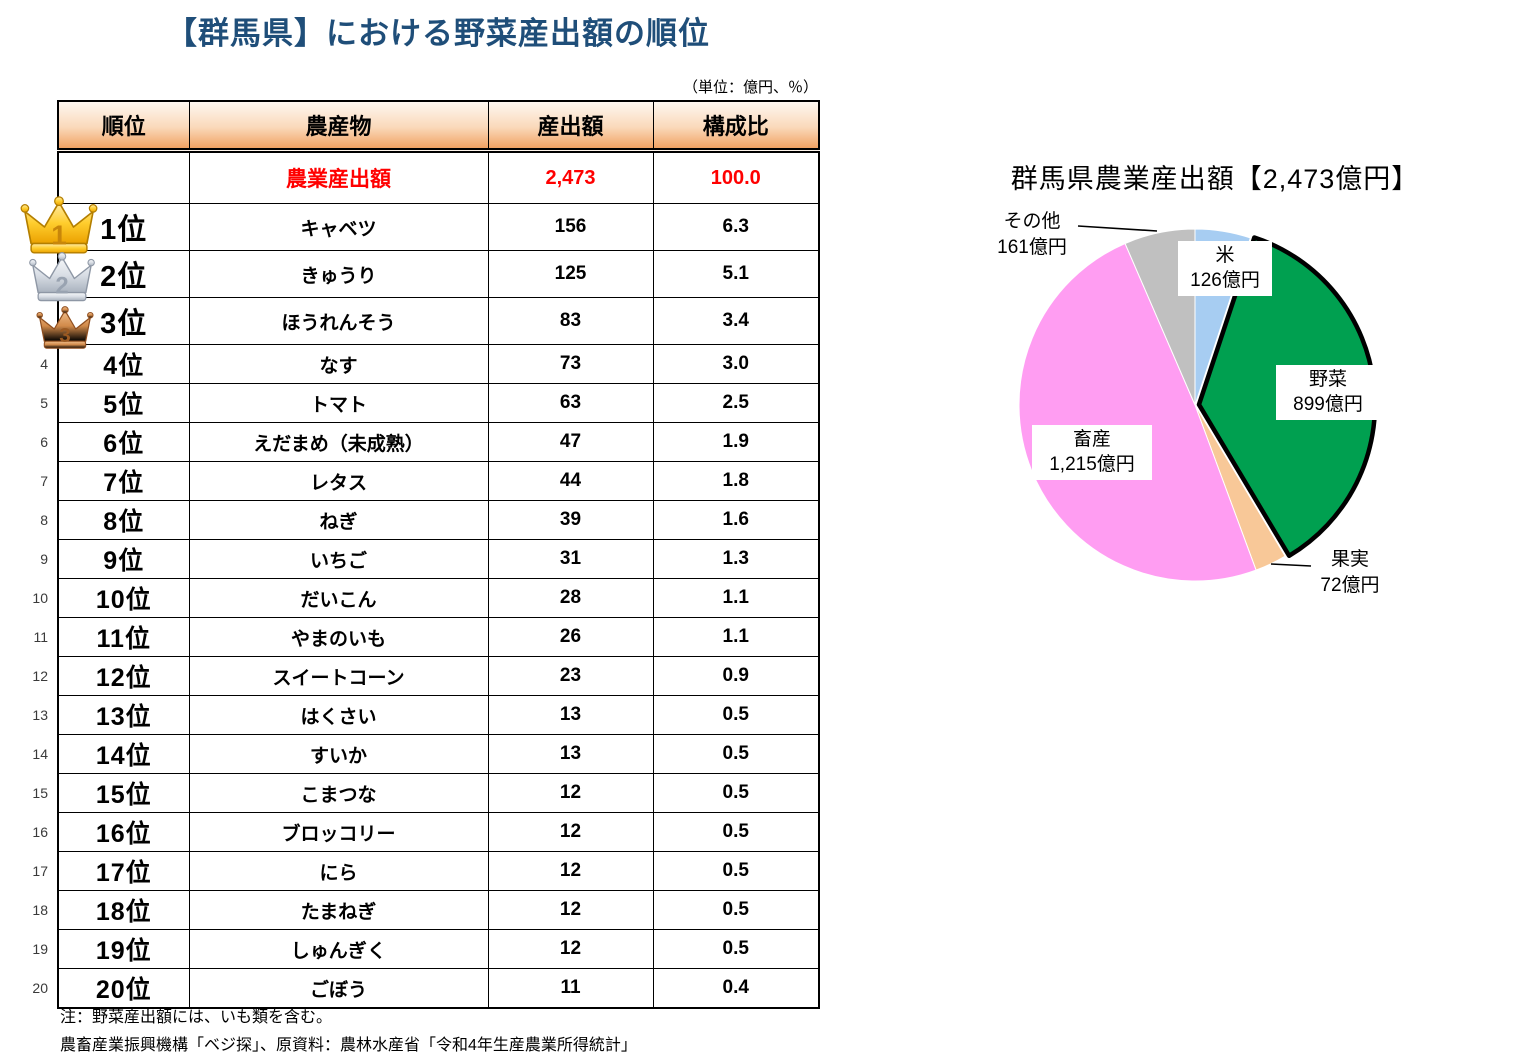 This screenshot has height=1055, width=1540. What do you see at coordinates (123, 676) in the screenshot?
I see `cell-rank: 12位` at bounding box center [123, 676].